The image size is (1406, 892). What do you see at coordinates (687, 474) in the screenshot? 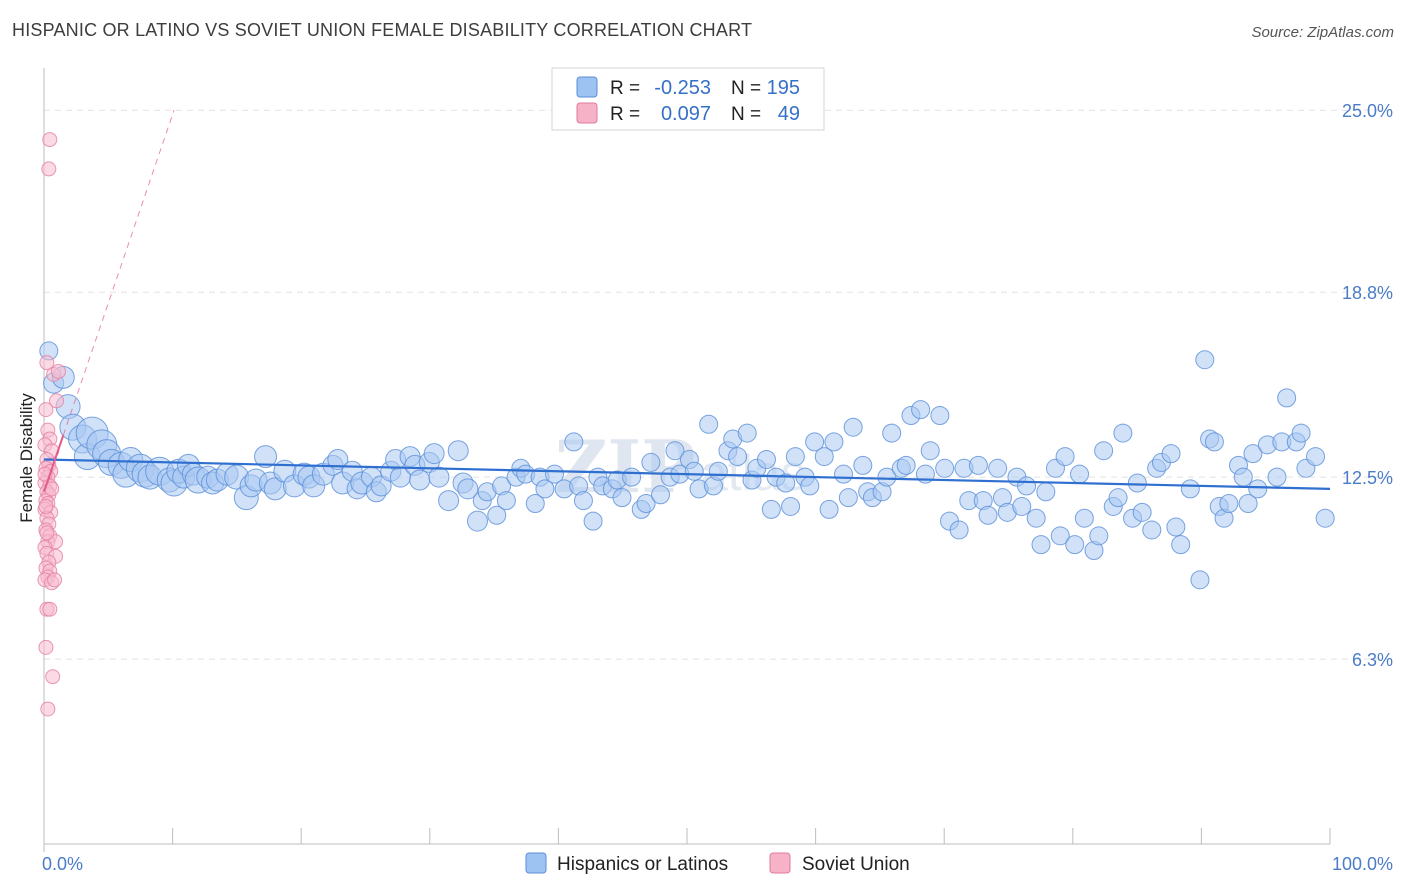
I see `trend-line-hispanic` at bounding box center [687, 474].